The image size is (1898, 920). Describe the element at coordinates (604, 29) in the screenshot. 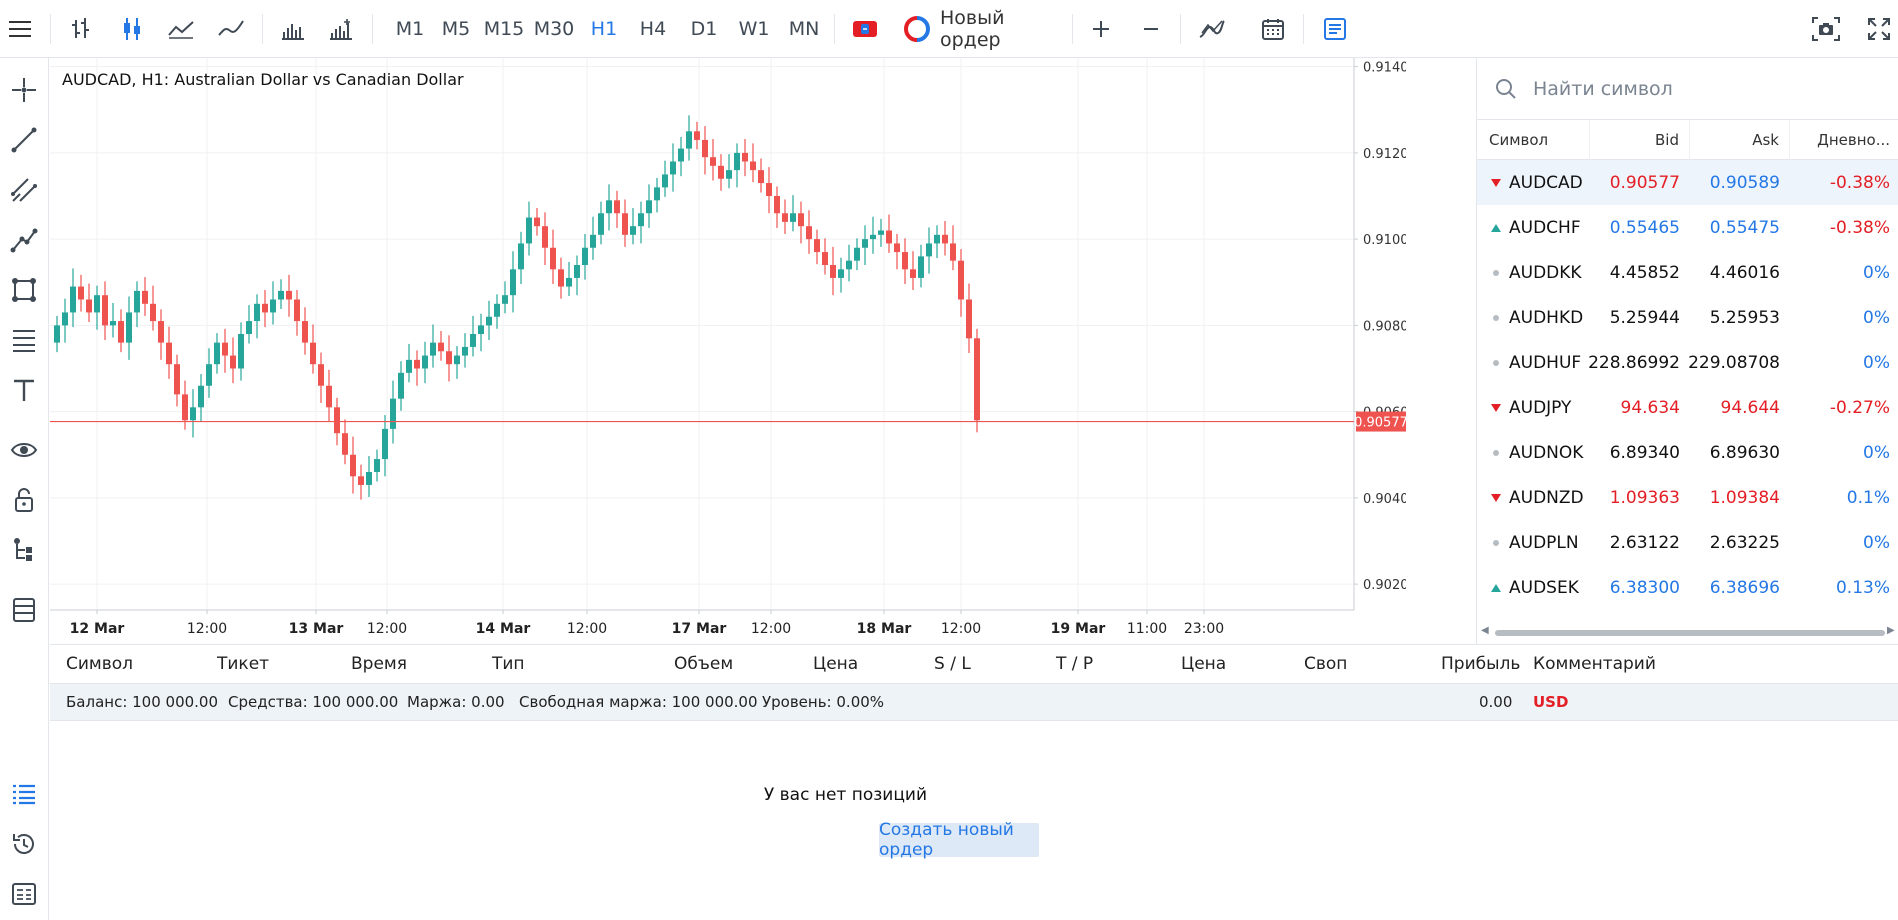

I see `timeframe-h1: H1` at that location.